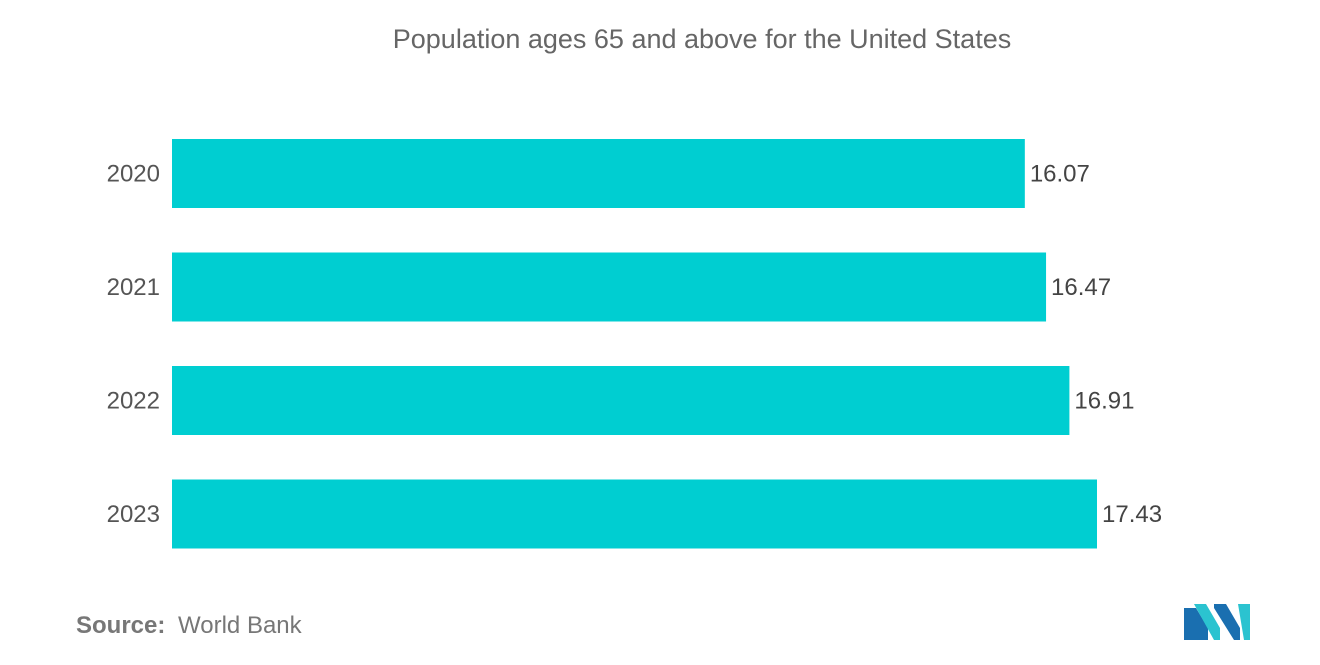 This screenshot has height=665, width=1320. Describe the element at coordinates (1060, 174) in the screenshot. I see `value-label-2020: 16.07` at that location.